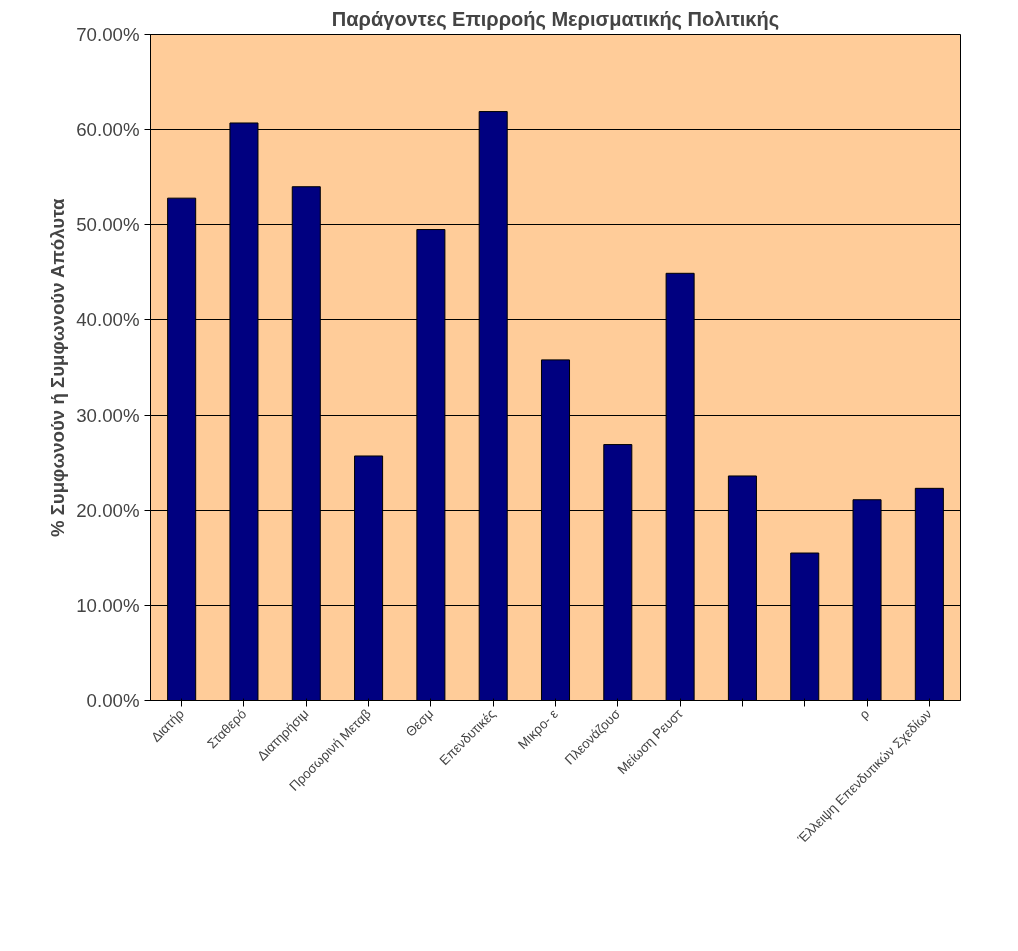  I want to click on y-tick-label: 60.00%, so click(108, 130).